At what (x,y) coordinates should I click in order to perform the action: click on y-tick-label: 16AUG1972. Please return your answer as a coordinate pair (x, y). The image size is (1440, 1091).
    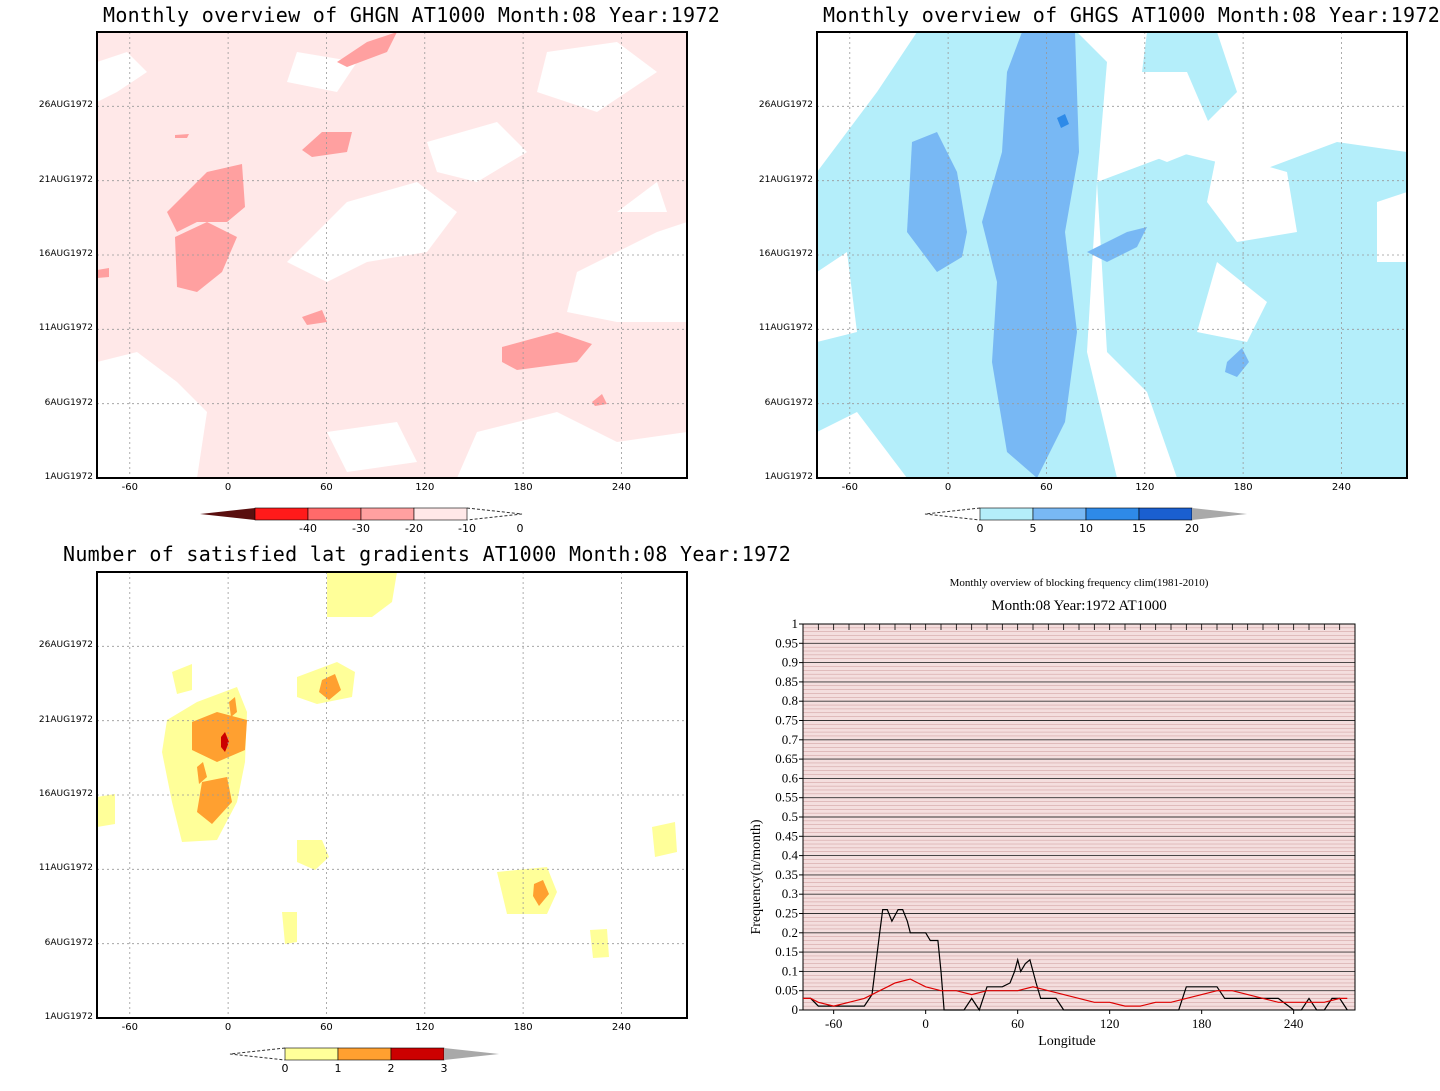
    Looking at the image, I should click on (65, 254).